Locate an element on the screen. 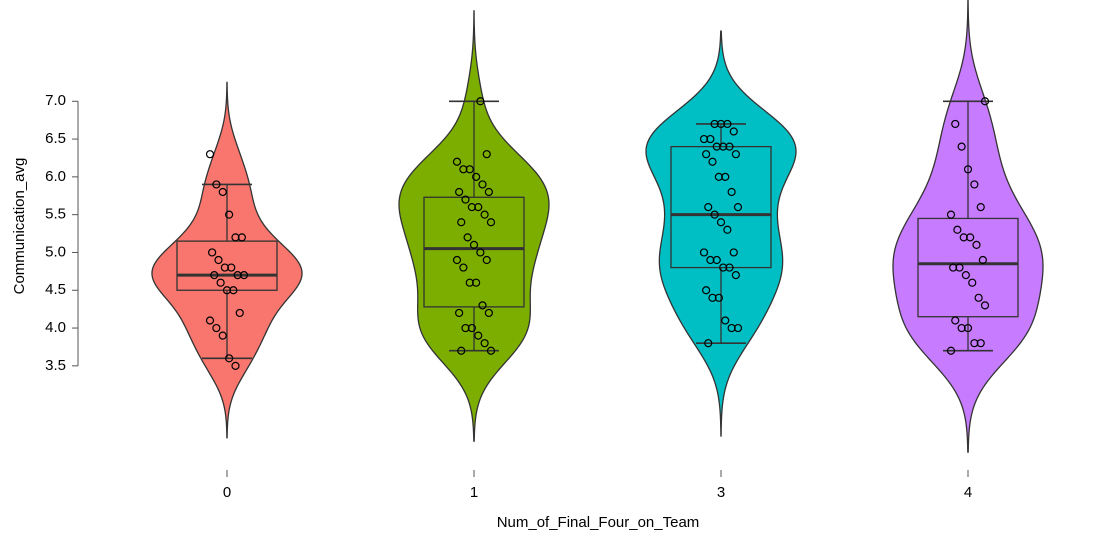  y-tick-label: 6.5 is located at coordinates (55, 138).